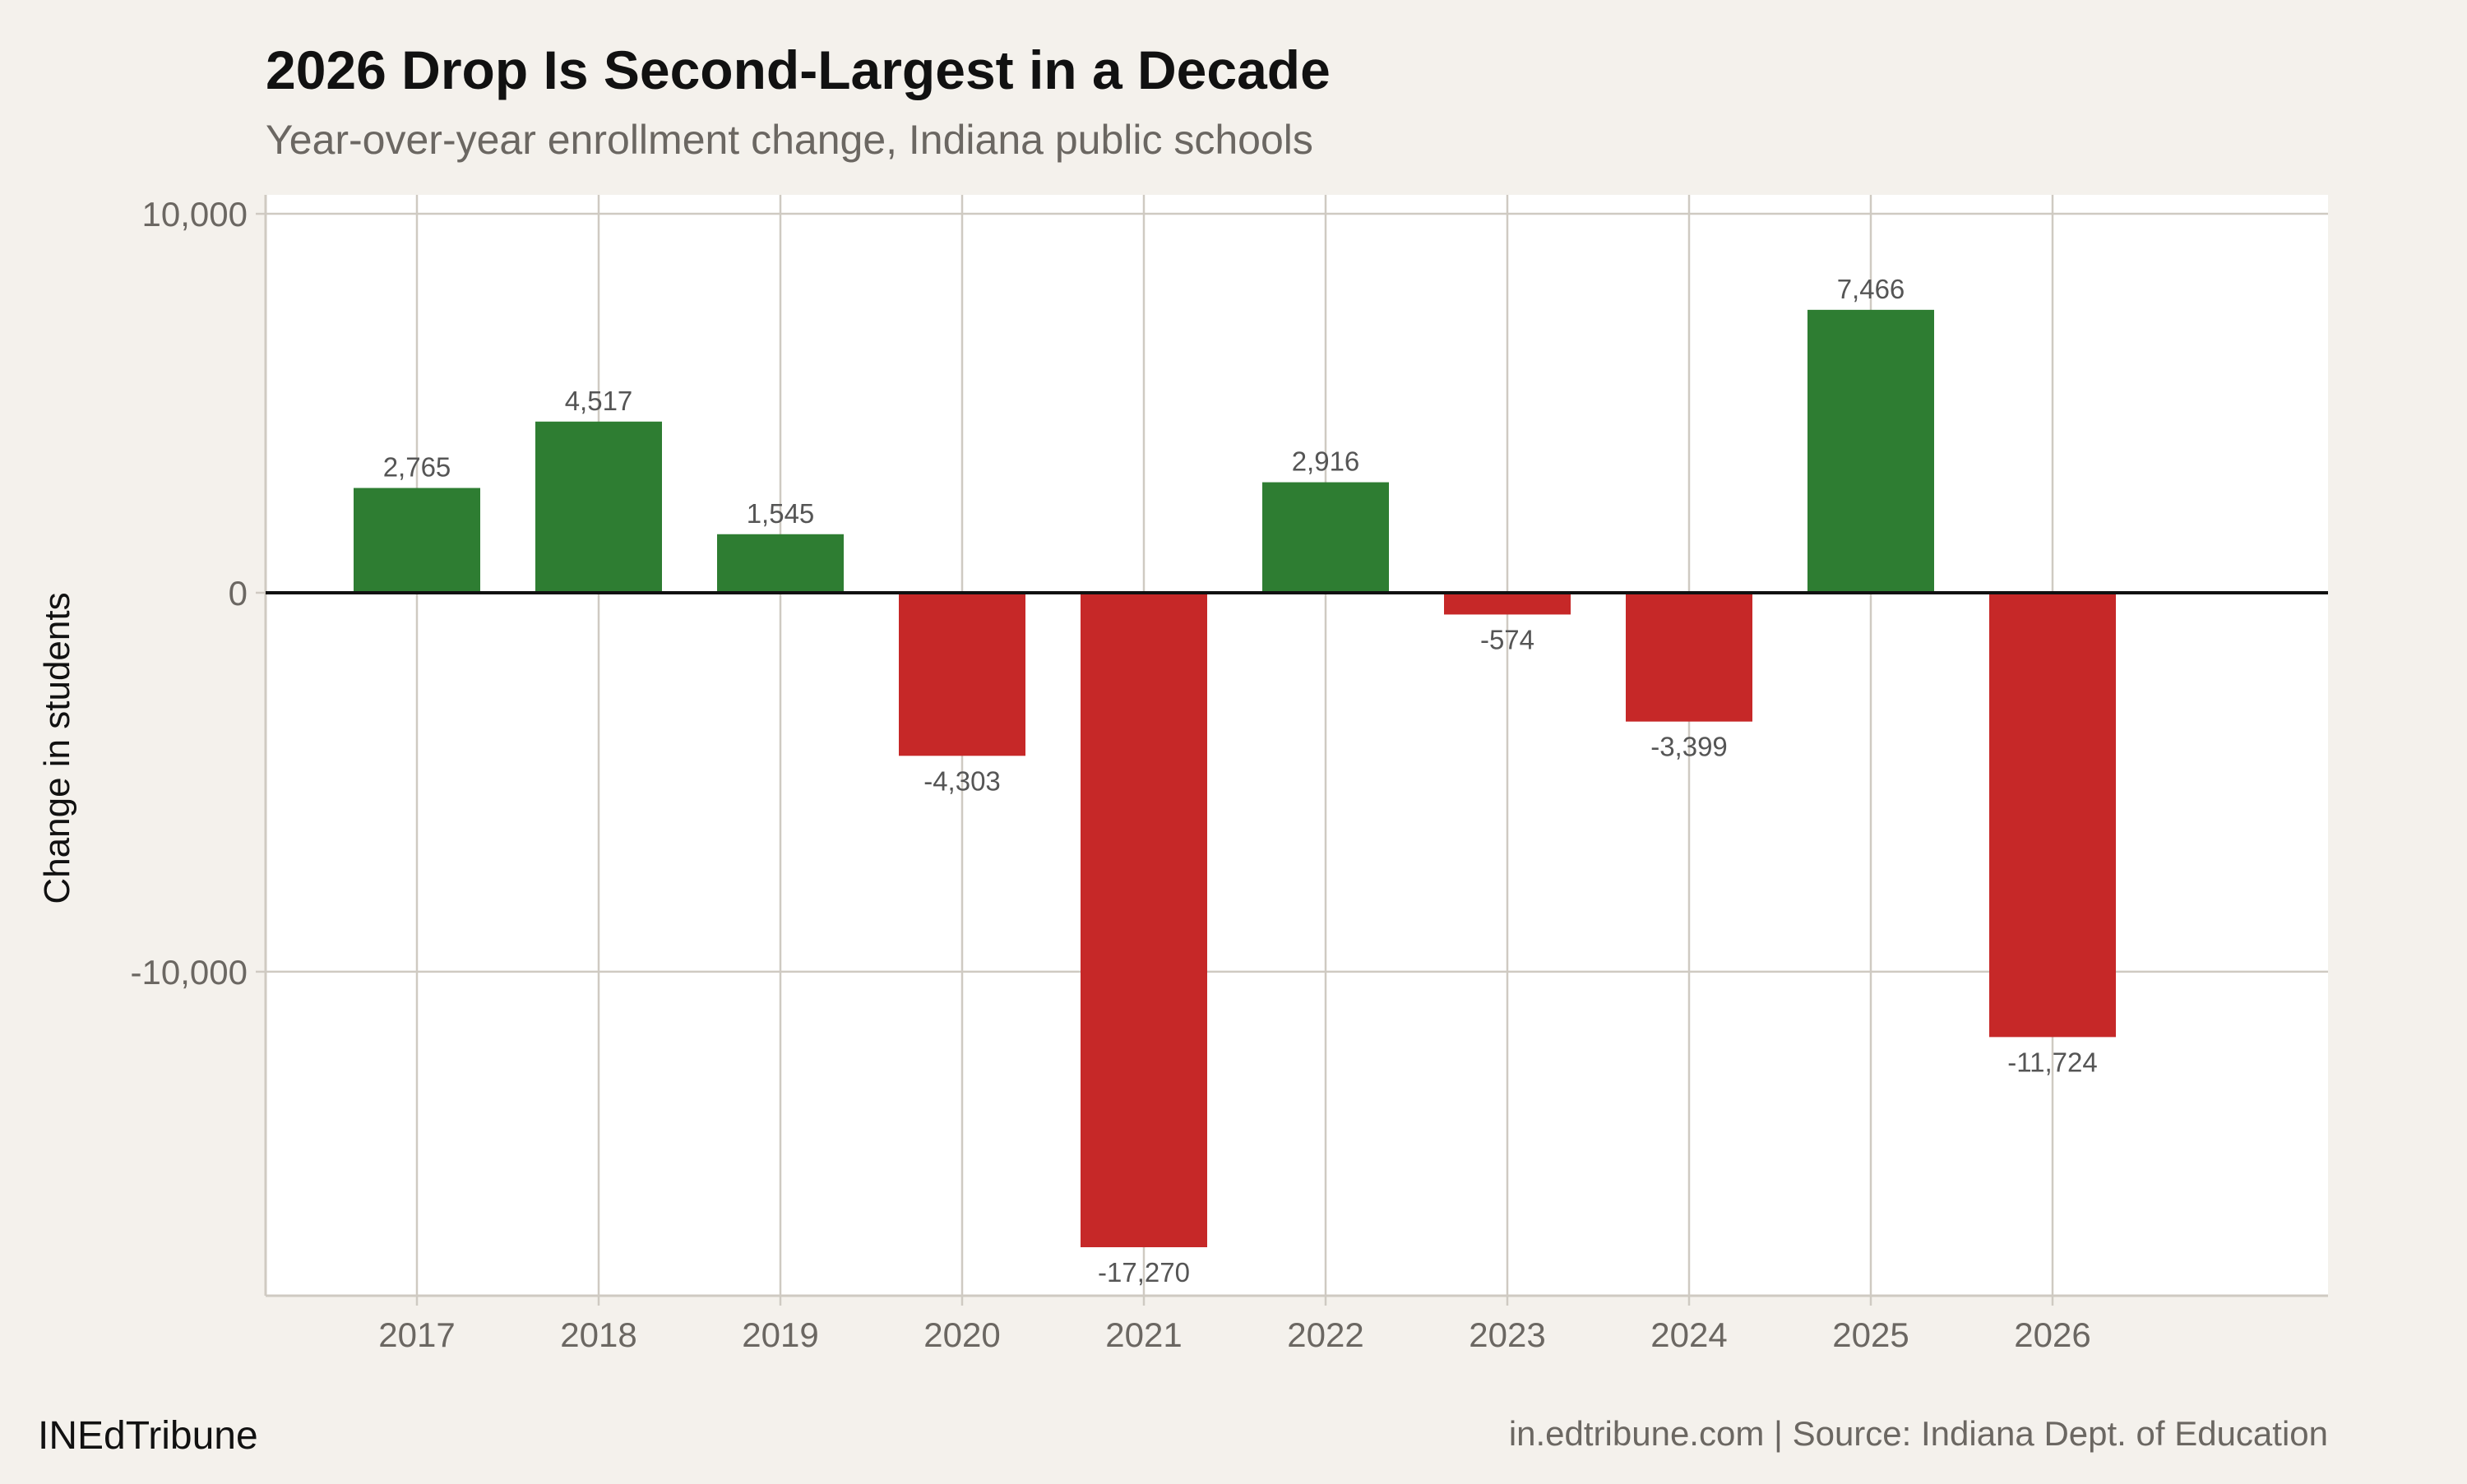 The height and width of the screenshot is (1484, 2467). What do you see at coordinates (195, 214) in the screenshot?
I see `y-tick-label: 10,000` at bounding box center [195, 214].